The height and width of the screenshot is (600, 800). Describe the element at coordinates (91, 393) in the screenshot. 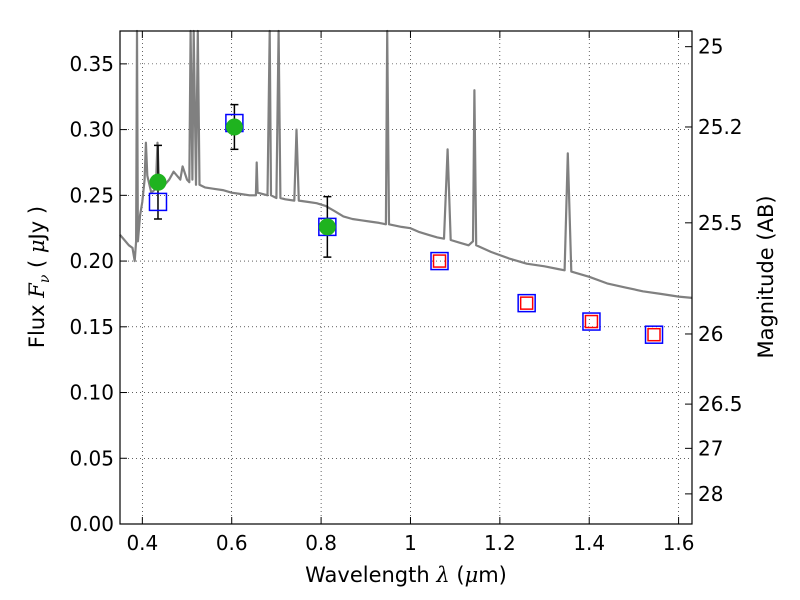

I see `y-tick-label: 0.10` at that location.